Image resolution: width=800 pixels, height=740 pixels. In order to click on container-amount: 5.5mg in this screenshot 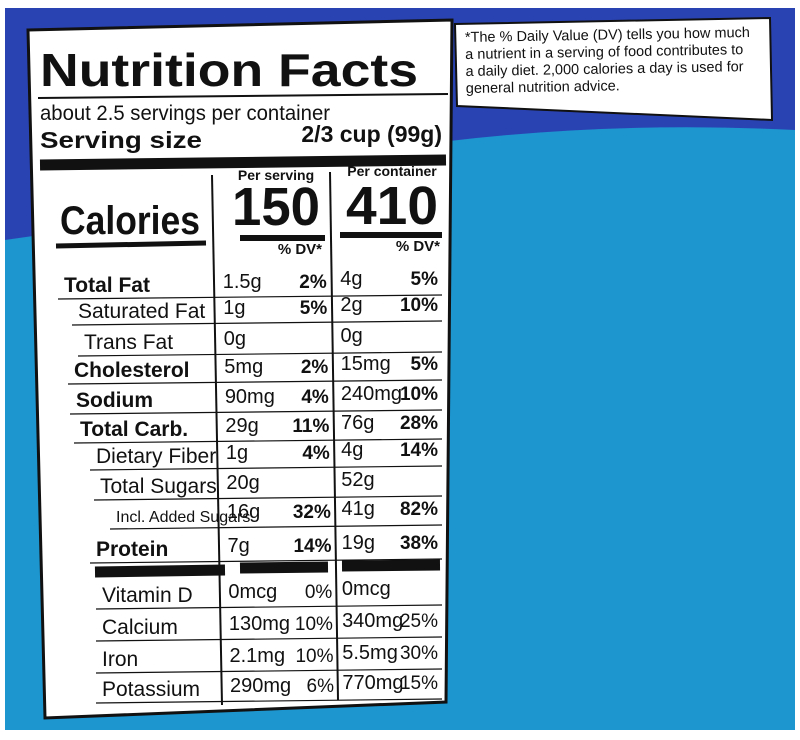, I will do `click(370, 653)`.